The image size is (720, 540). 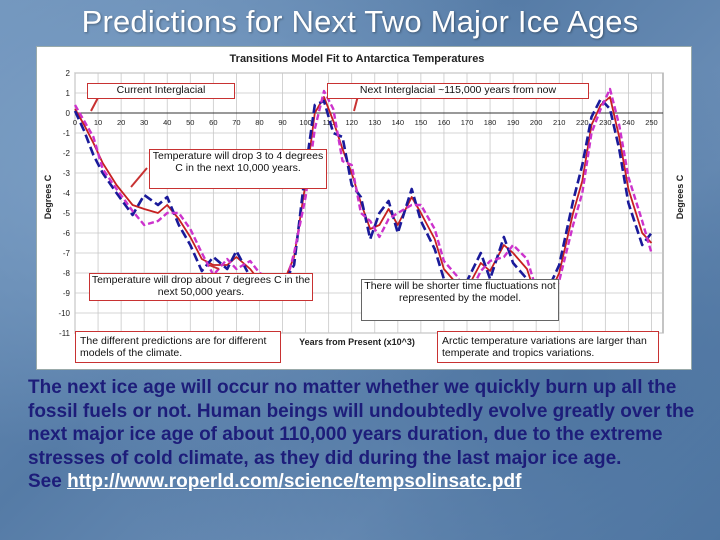 I want to click on y-tick-label: 1, so click(x=68, y=93).